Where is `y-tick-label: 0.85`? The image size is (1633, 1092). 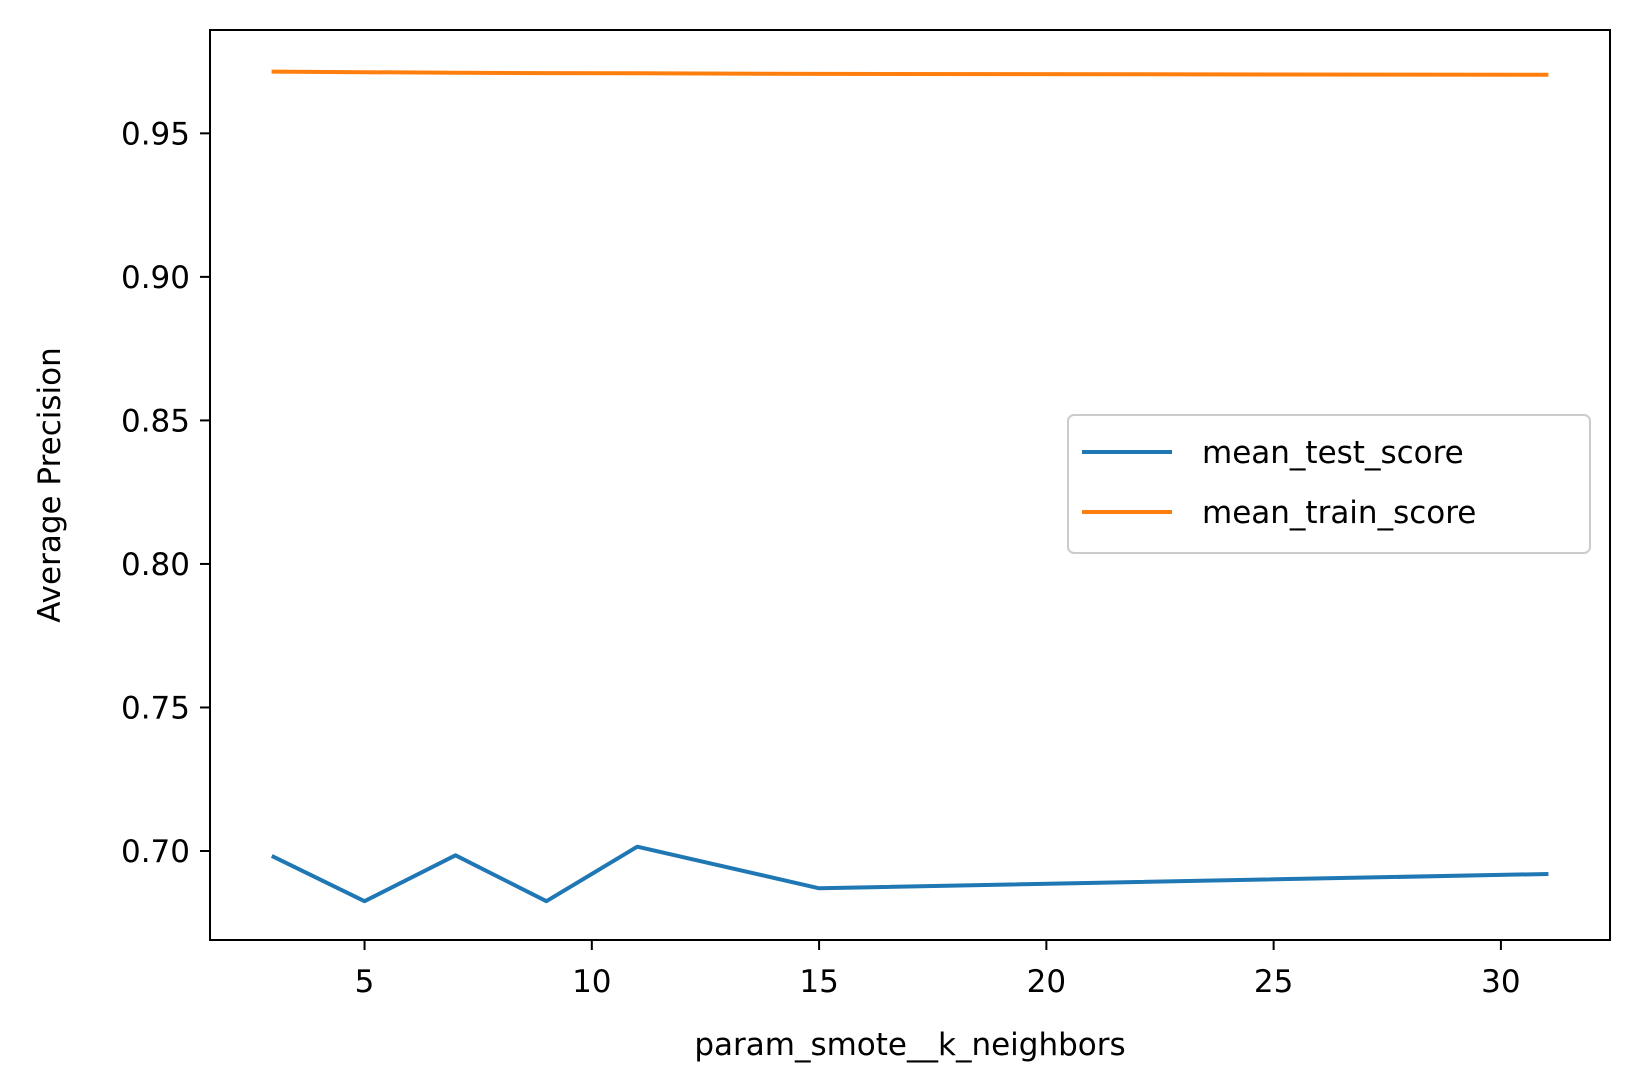
y-tick-label: 0.85 is located at coordinates (155, 421).